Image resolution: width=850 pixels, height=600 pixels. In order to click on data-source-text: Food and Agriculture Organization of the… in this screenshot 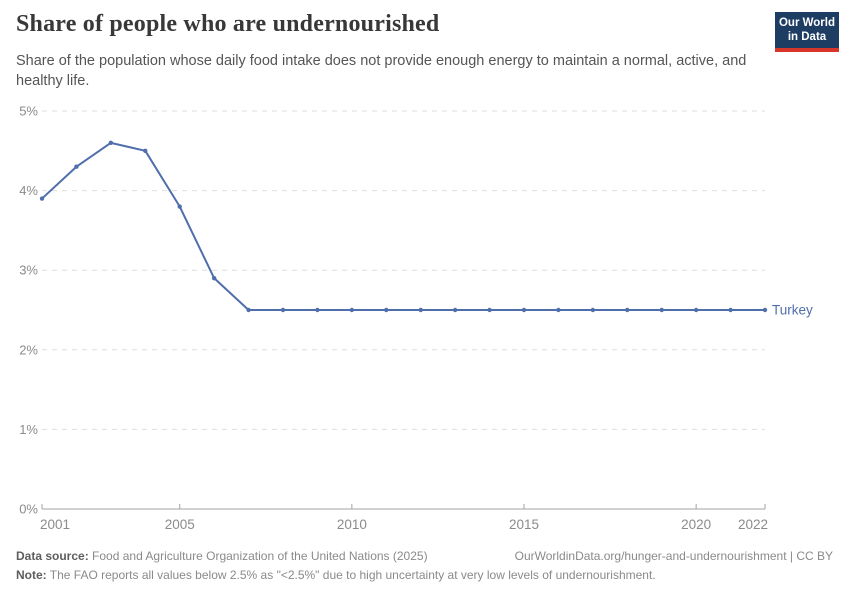, I will do `click(258, 556)`.